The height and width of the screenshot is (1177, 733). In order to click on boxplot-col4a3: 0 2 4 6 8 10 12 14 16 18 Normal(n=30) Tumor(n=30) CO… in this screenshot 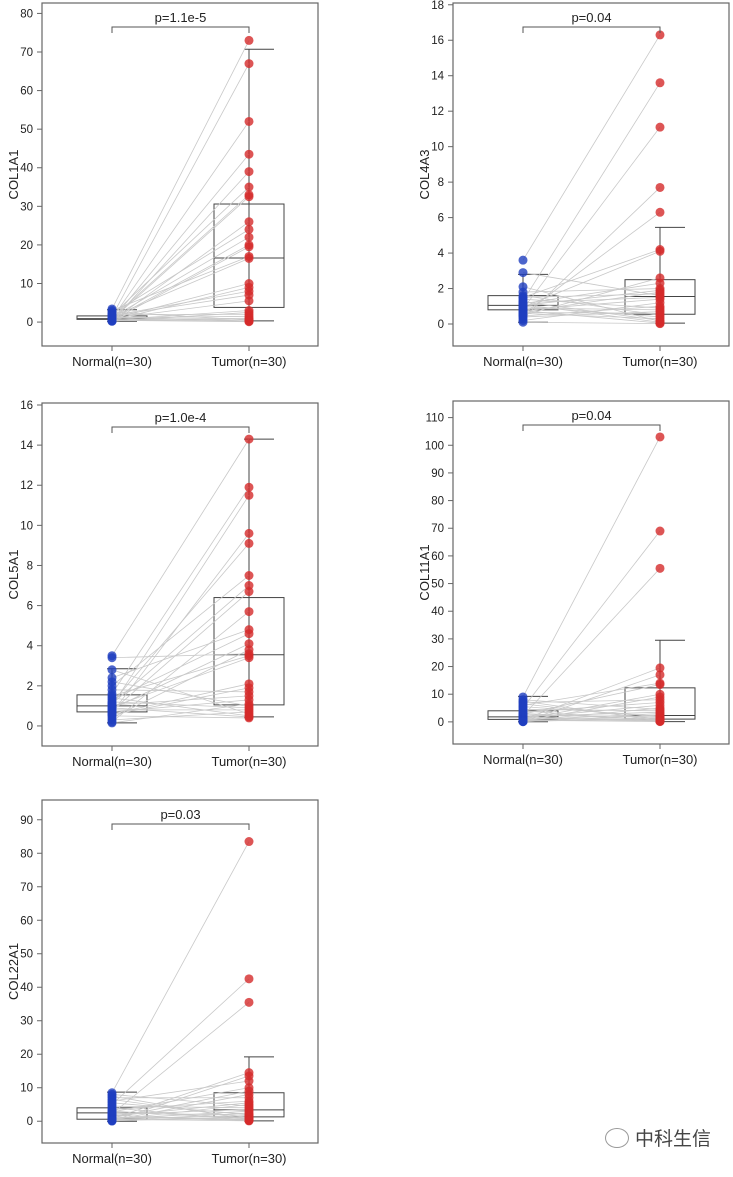, I will do `click(572, 190)`.